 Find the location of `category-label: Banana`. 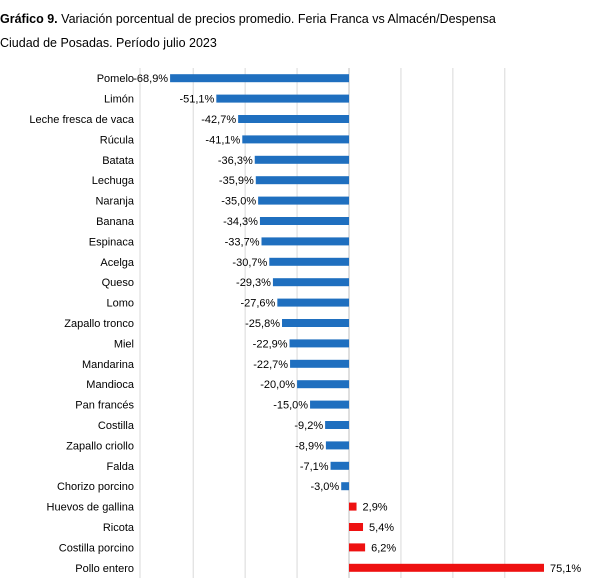

category-label: Banana is located at coordinates (115, 222).